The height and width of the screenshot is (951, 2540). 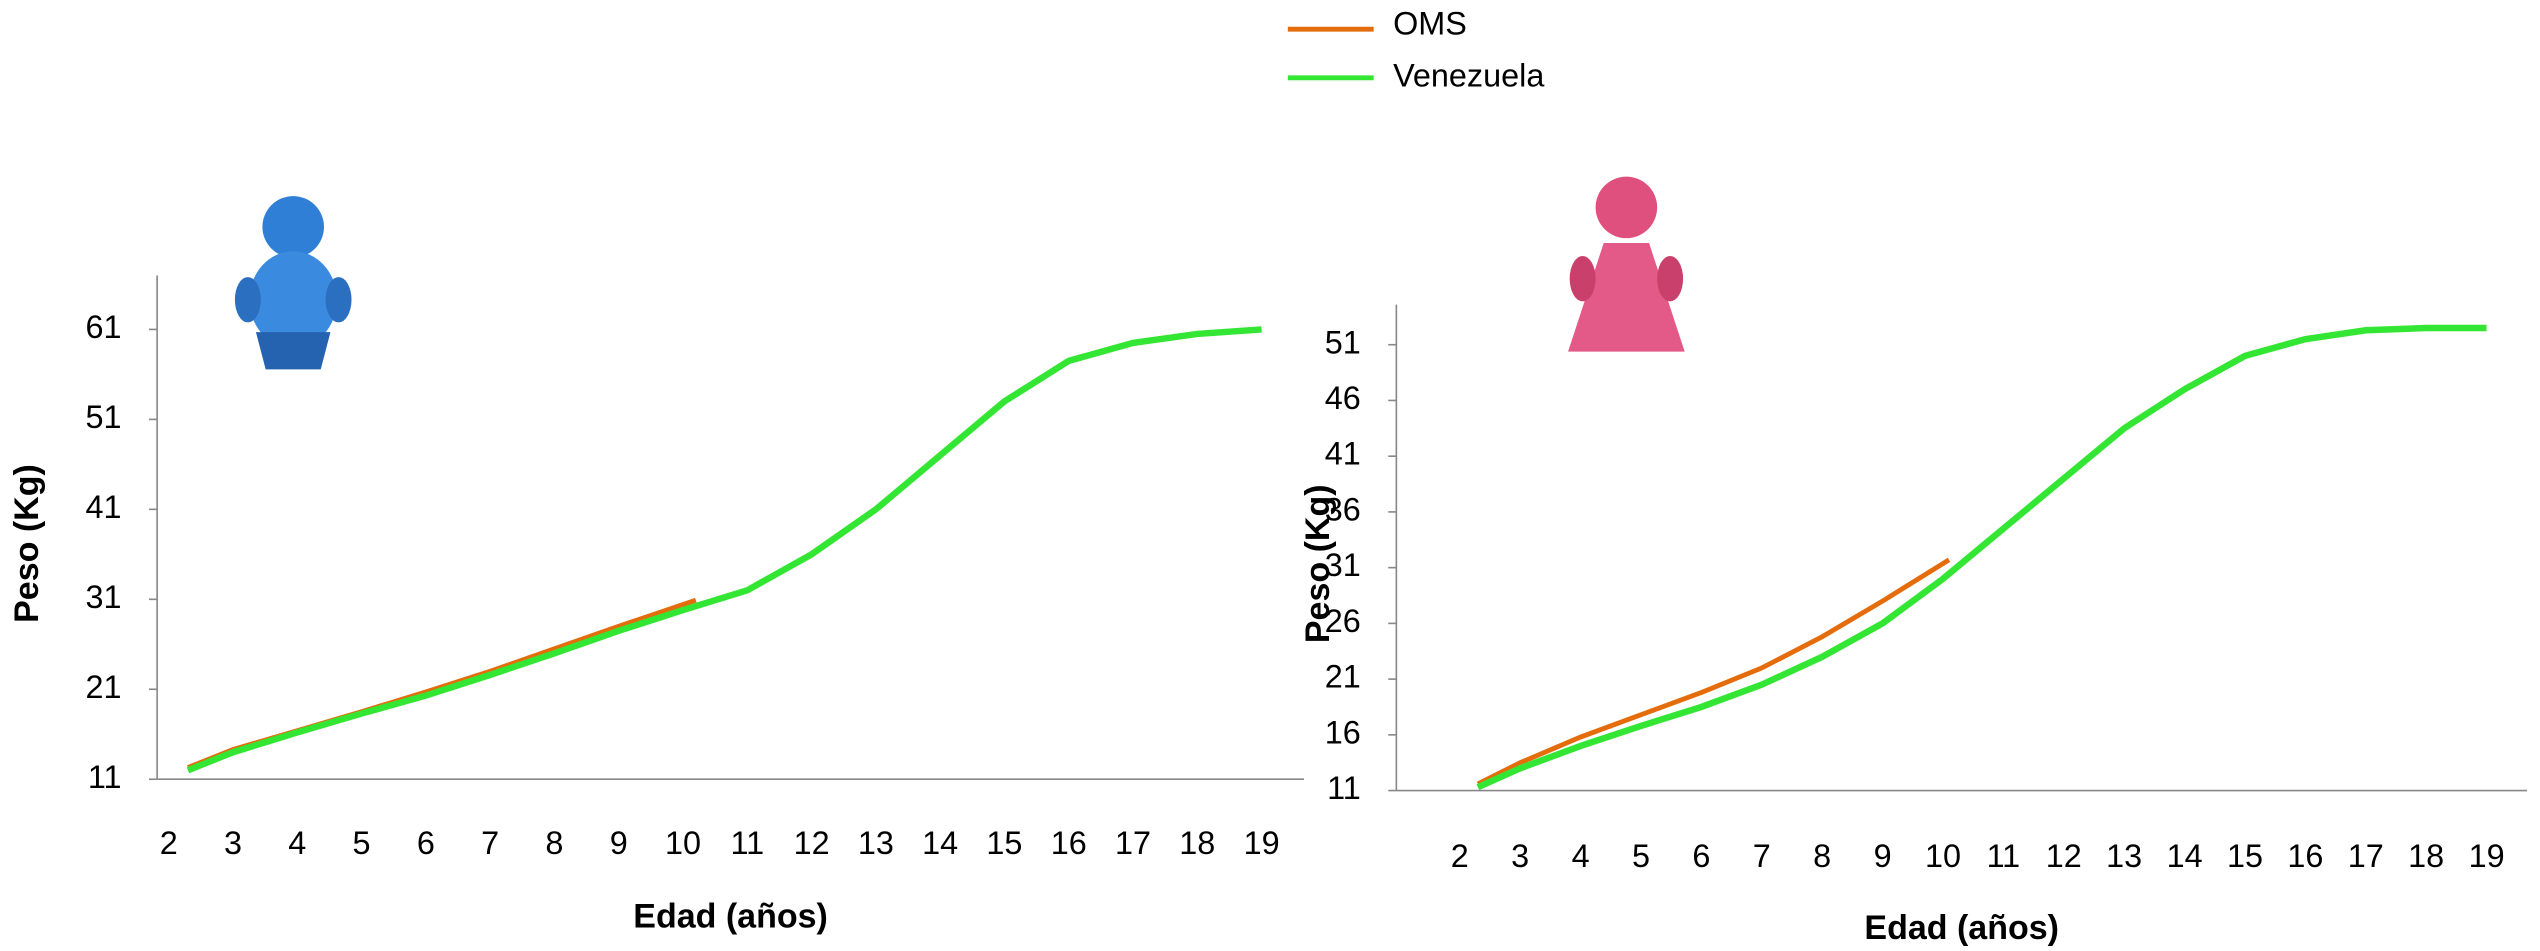 What do you see at coordinates (1343, 509) in the screenshot?
I see `y-tick-label: 36` at bounding box center [1343, 509].